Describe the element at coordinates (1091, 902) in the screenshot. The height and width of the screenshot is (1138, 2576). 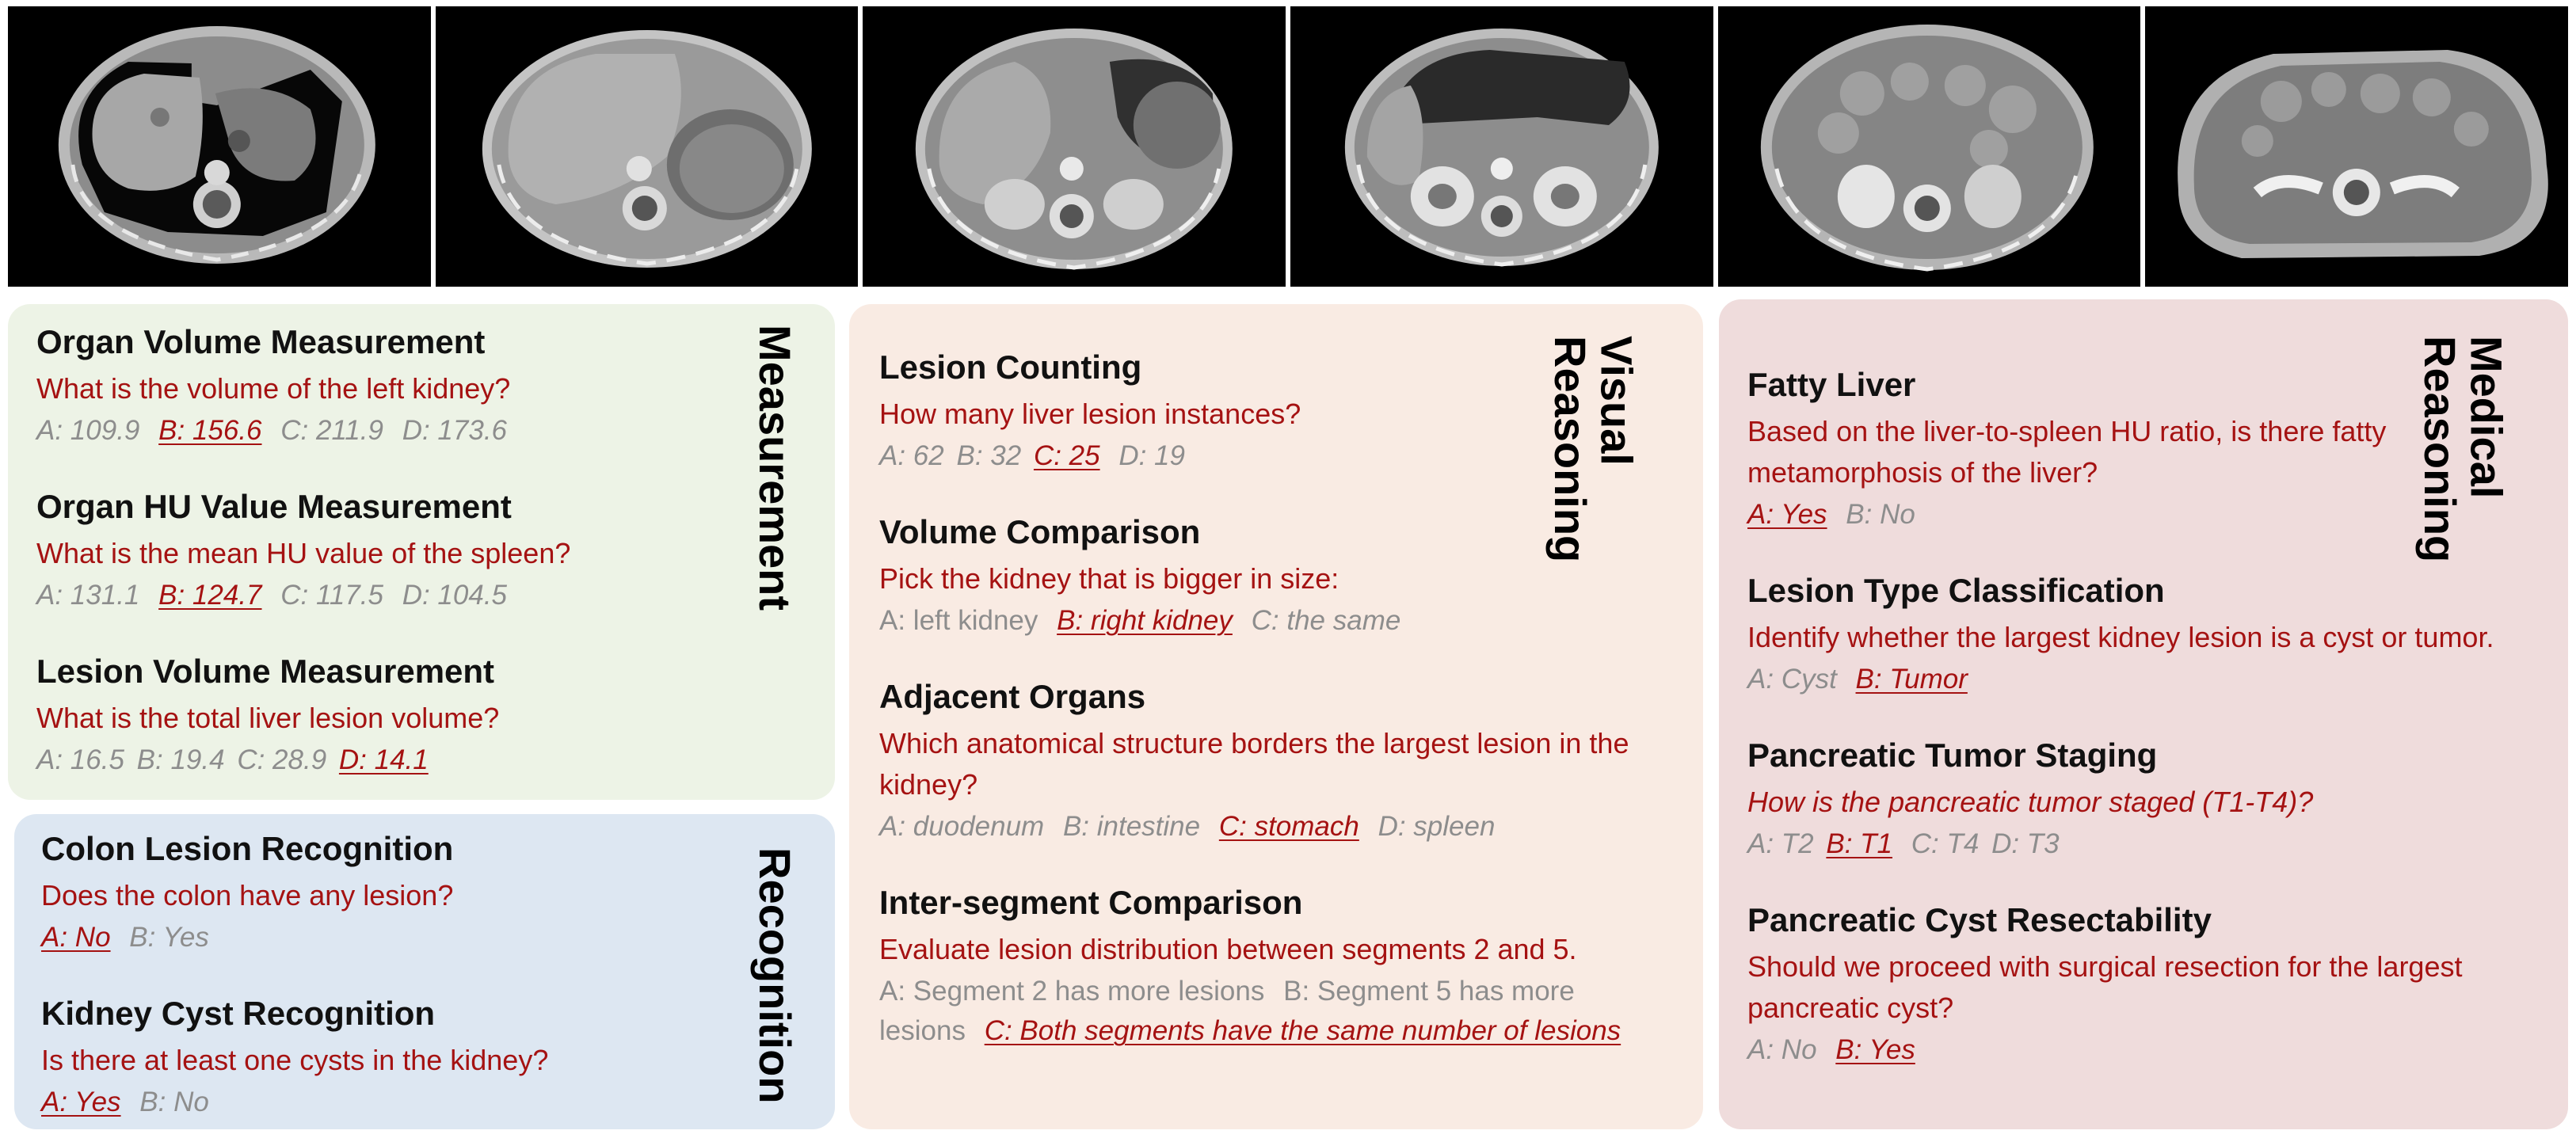
I see `item-title: Inter-segment Comparison` at that location.